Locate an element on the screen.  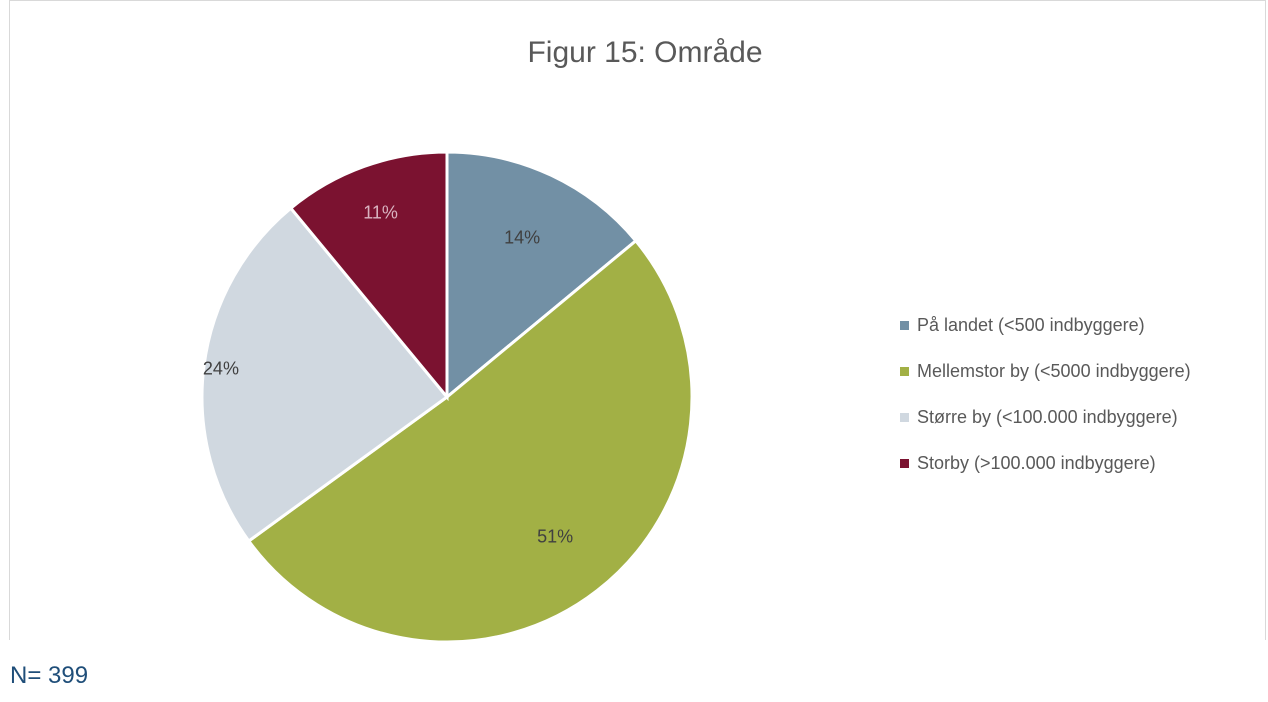
data-label-3: 24% is located at coordinates (221, 368).